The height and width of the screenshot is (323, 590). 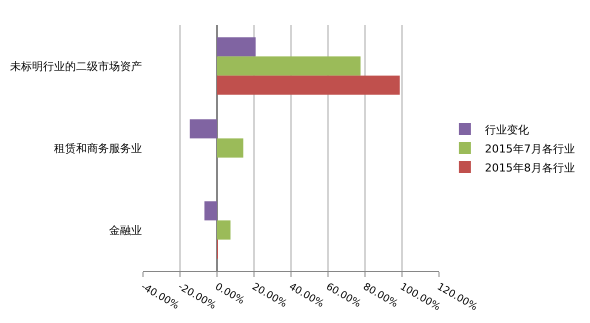 I want to click on legend-label: 2015年7月各行业, so click(x=529, y=149).